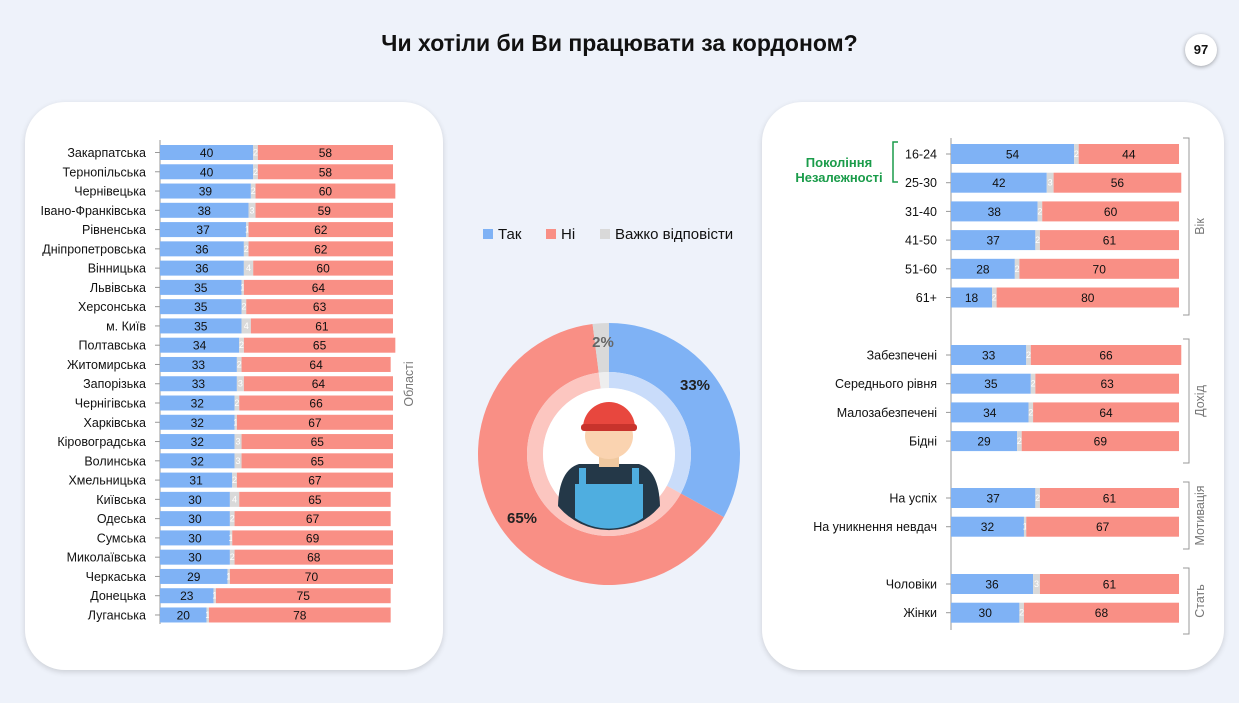 Image resolution: width=1239 pixels, height=703 pixels. Describe the element at coordinates (510, 234) in the screenshot. I see `legend-label-yes: Так` at that location.